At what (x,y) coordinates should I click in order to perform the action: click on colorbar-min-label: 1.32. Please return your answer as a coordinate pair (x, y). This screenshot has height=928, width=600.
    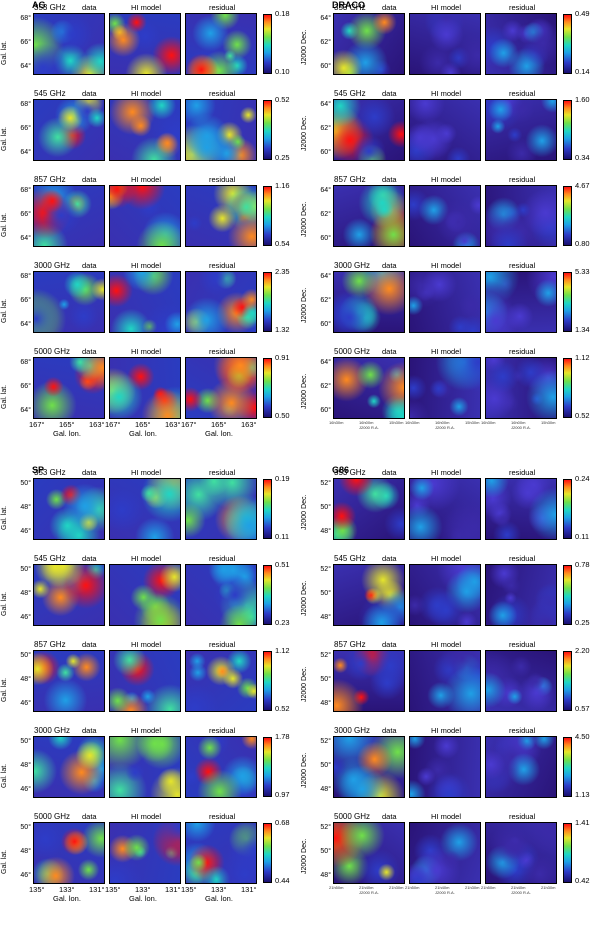
    Looking at the image, I should click on (282, 329).